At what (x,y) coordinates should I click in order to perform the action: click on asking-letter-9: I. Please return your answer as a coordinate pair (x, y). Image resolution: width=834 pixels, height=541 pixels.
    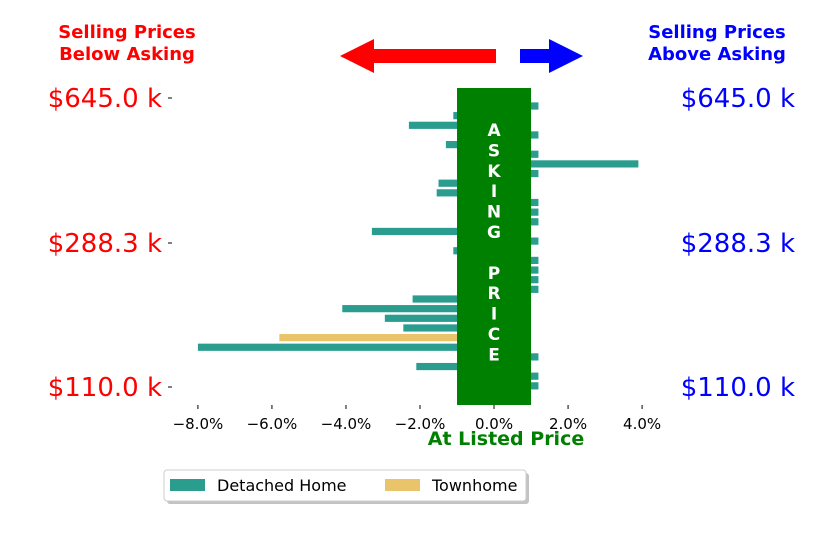
    Looking at the image, I should click on (494, 315).